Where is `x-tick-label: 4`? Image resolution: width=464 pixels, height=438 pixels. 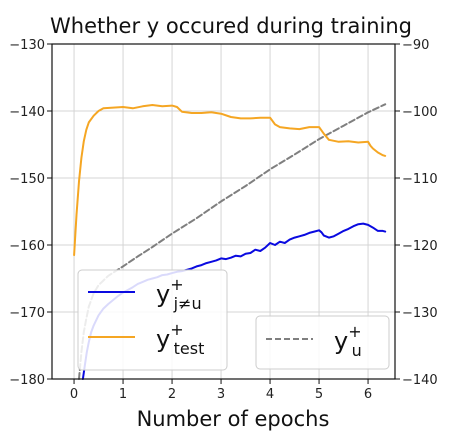 x-tick-label: 4 is located at coordinates (270, 394).